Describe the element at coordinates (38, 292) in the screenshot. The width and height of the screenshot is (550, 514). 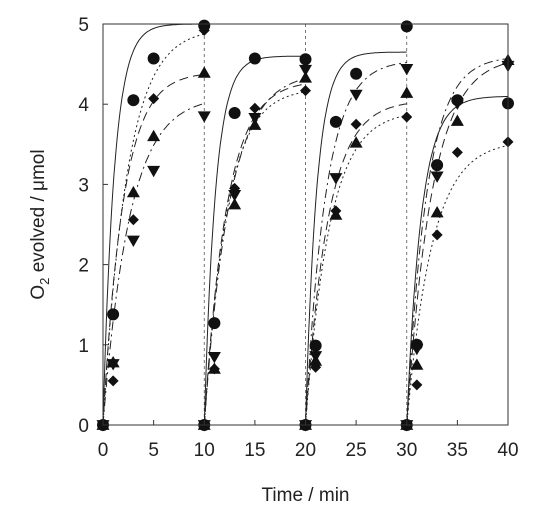
I see `y-axis-label-base: O` at that location.